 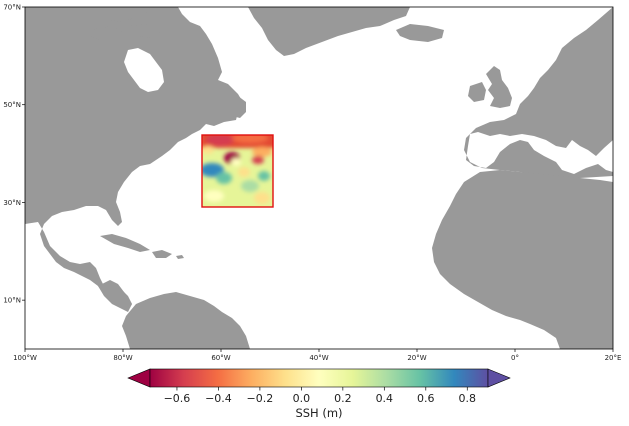 What do you see at coordinates (12, 301) in the screenshot?
I see `lat-tick-label: 10°N` at bounding box center [12, 301].